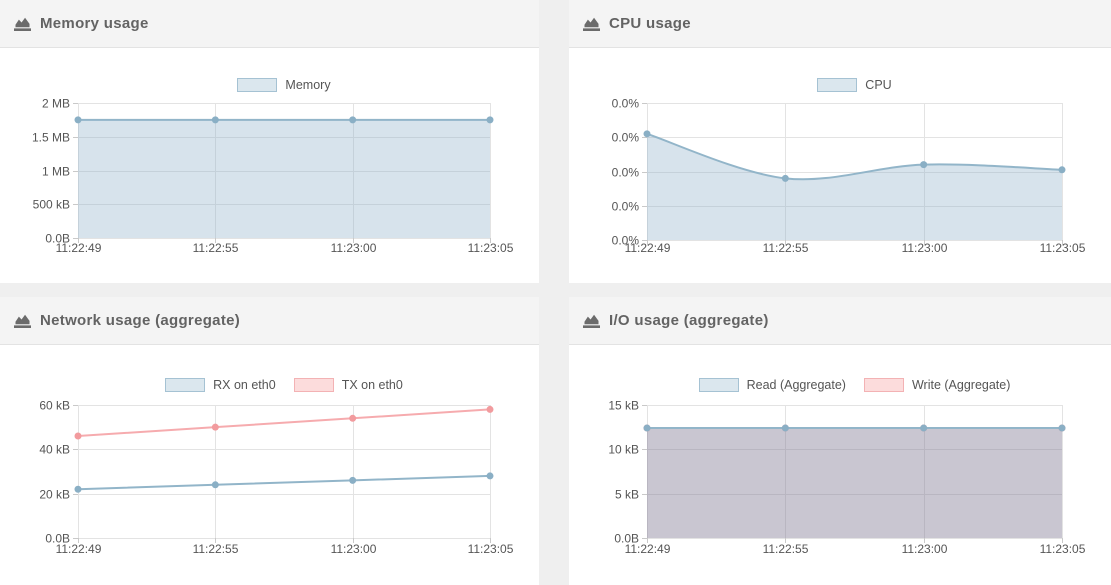 This screenshot has width=1111, height=585. I want to click on y-axis-tick-label: 5 kB, so click(627, 495).